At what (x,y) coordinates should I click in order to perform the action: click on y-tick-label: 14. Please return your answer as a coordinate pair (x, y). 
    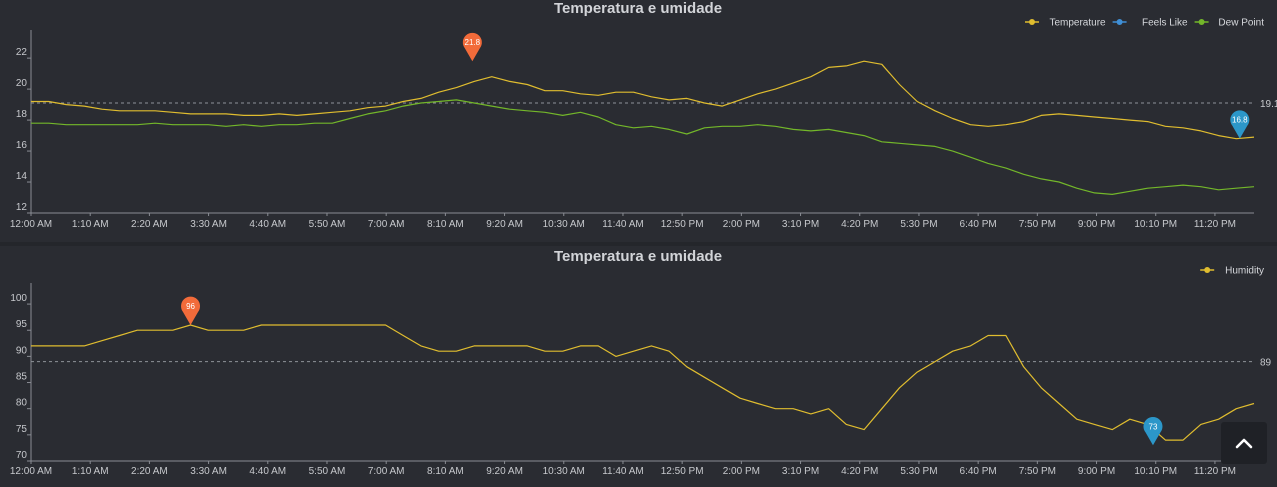
    Looking at the image, I should click on (22, 176).